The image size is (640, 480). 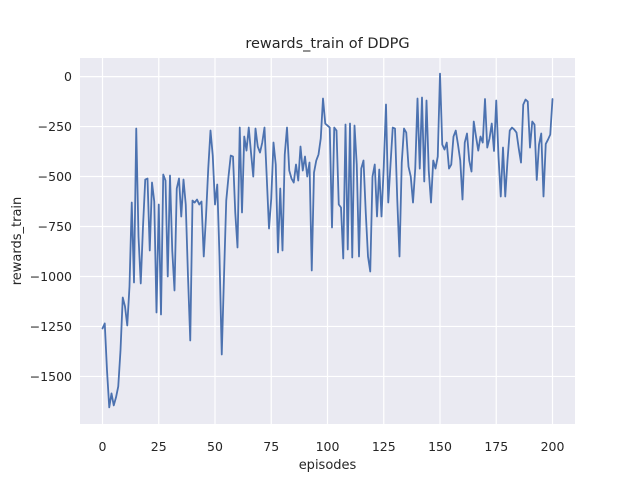 I want to click on y-tick-label: −1500, so click(x=51, y=376).